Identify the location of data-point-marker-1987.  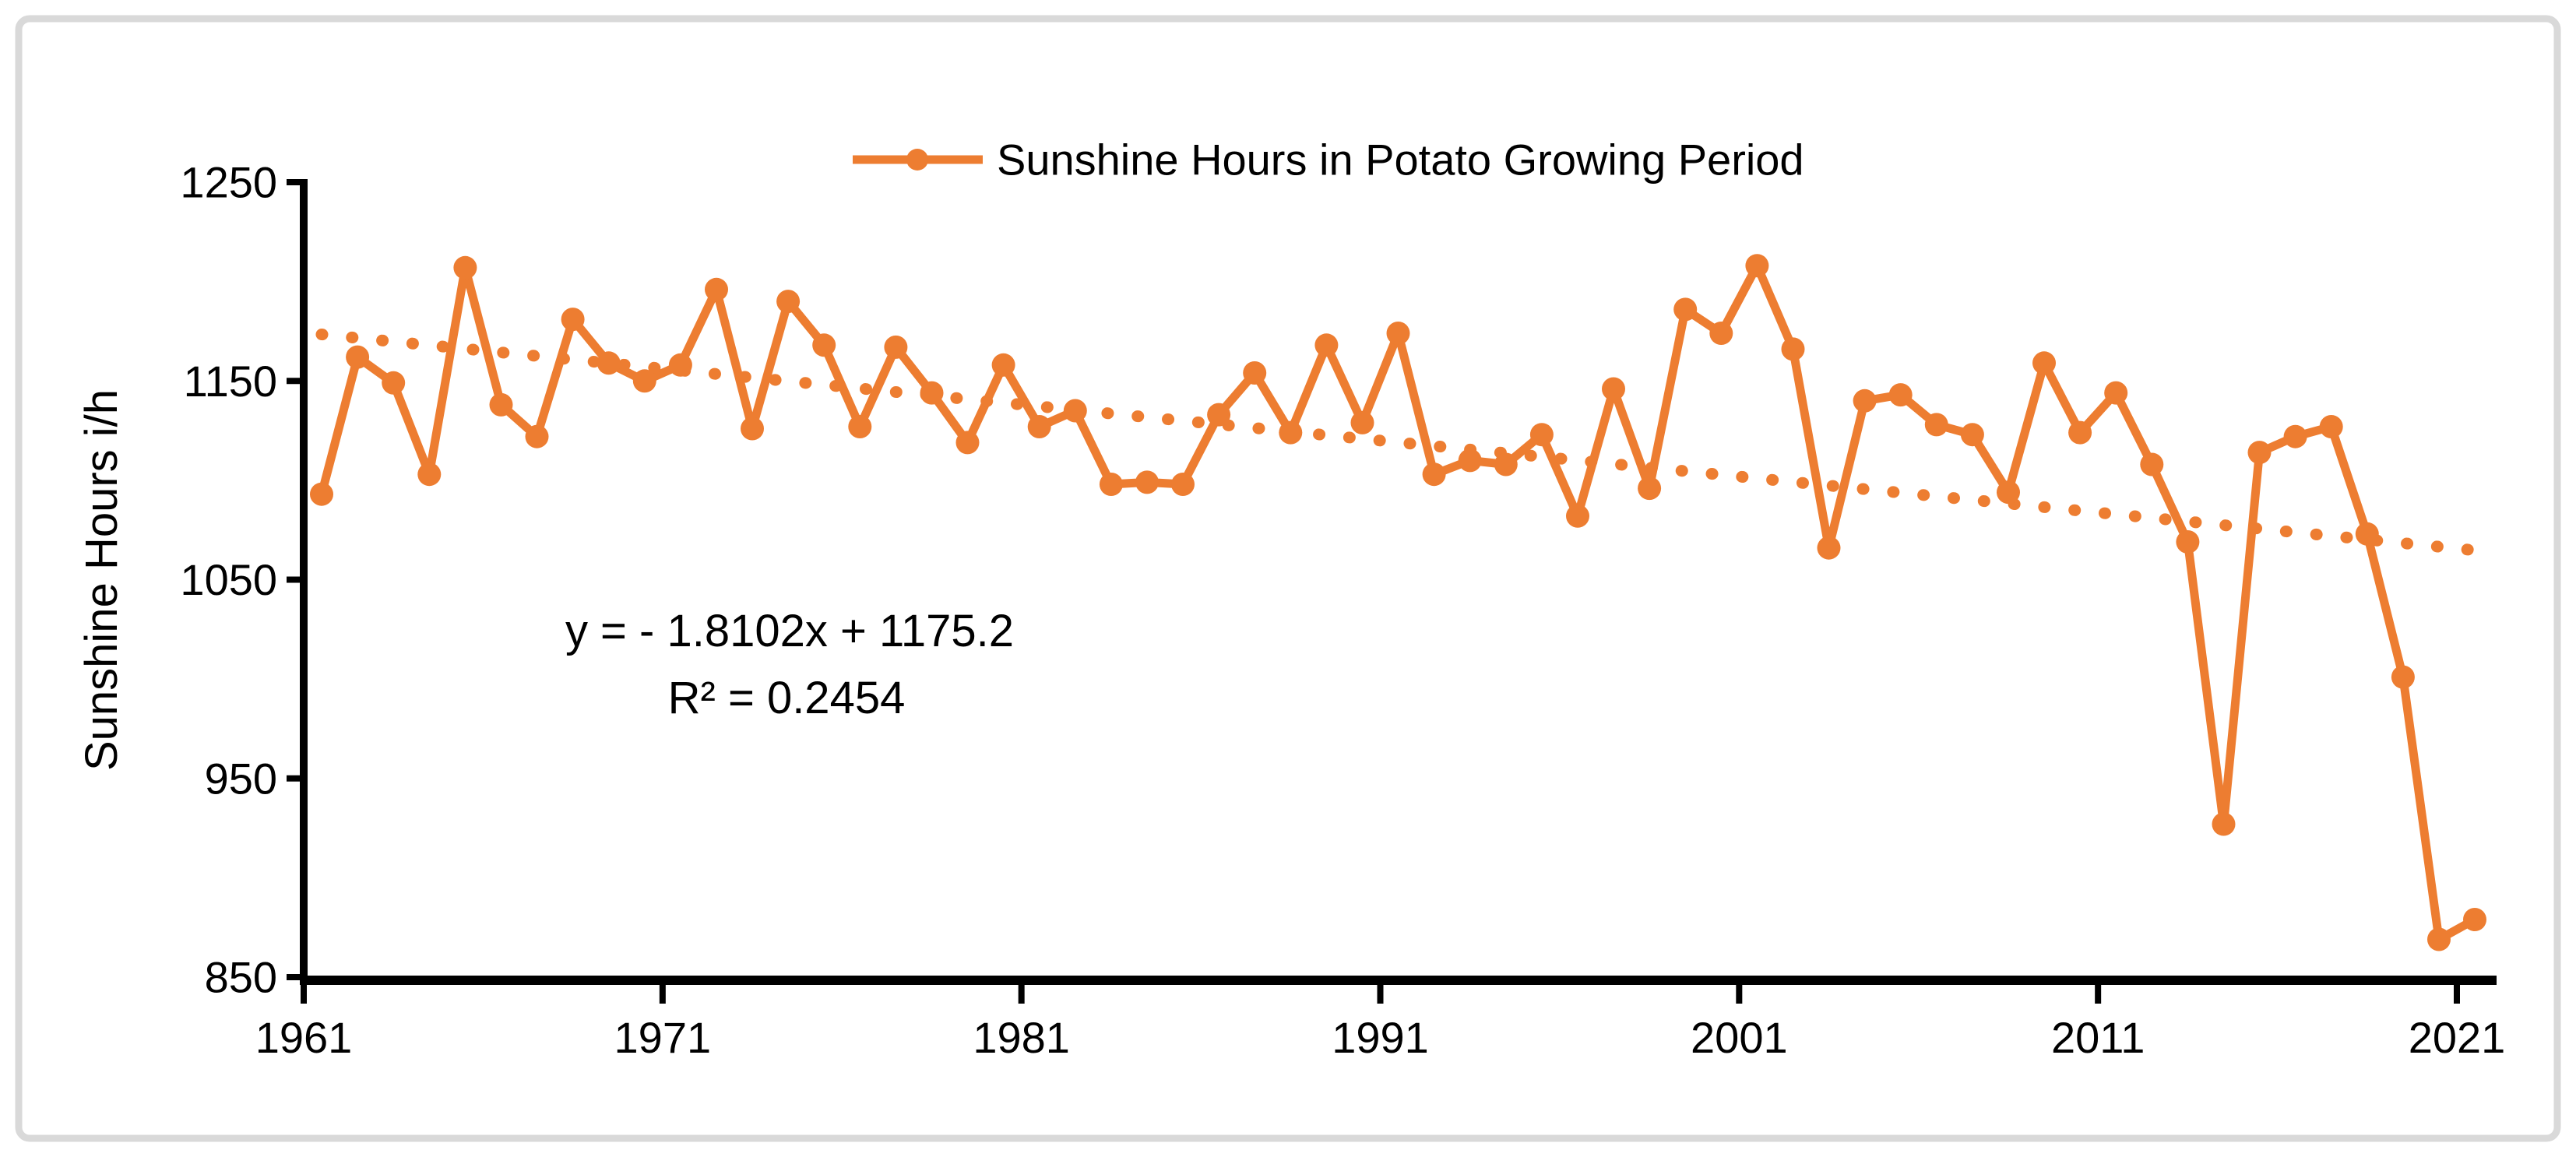
(1255, 373).